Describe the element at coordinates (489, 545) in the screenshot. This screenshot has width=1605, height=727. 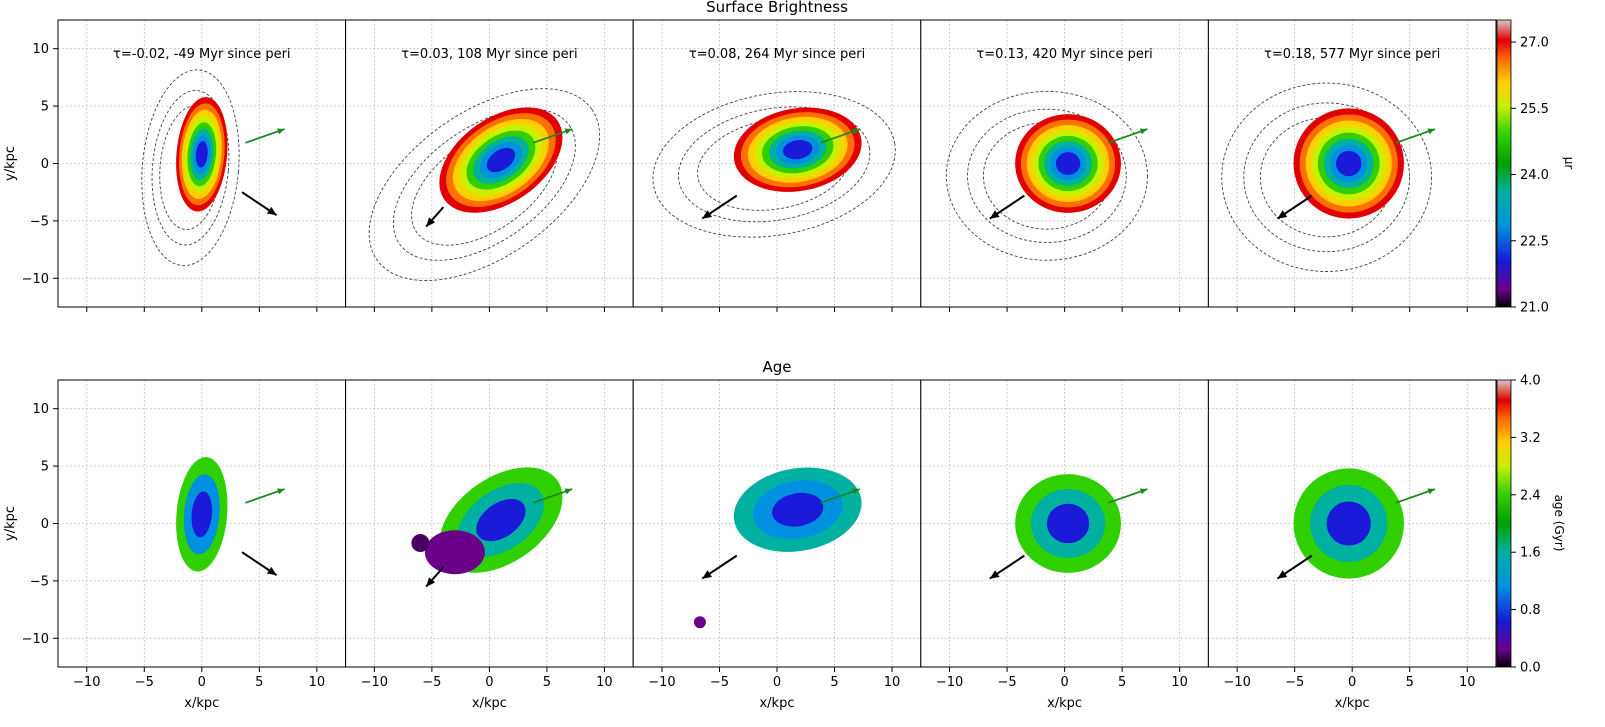
I see `panel-1-1: −10 −5 0 5 10 x/kpc` at that location.